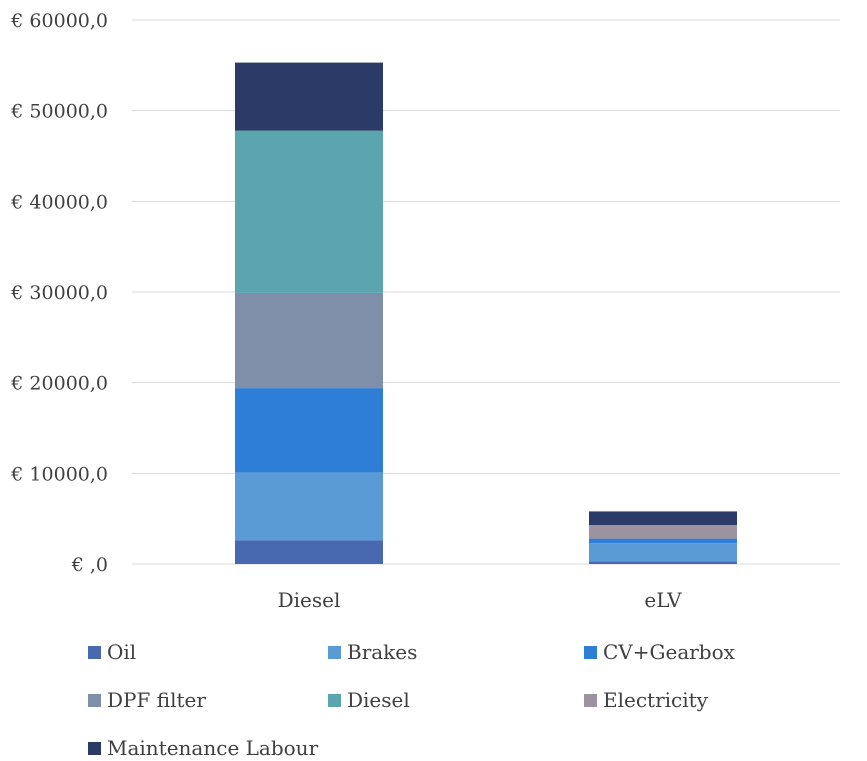 The width and height of the screenshot is (867, 761). I want to click on legend-item: Maintenance Labour, so click(203, 748).